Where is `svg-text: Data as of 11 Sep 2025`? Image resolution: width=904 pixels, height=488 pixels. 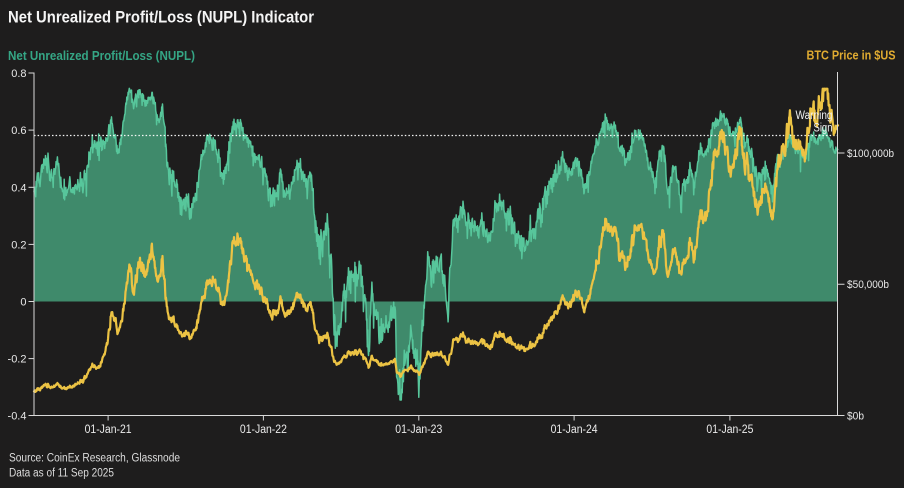
svg-text: Data as of 11 Sep 2025 is located at coordinates (61, 474).